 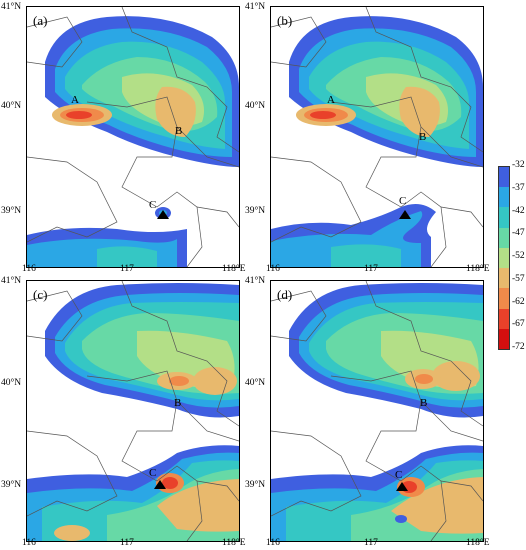 I want to click on lat-label-39-c: 39°N, so click(x=11, y=485).